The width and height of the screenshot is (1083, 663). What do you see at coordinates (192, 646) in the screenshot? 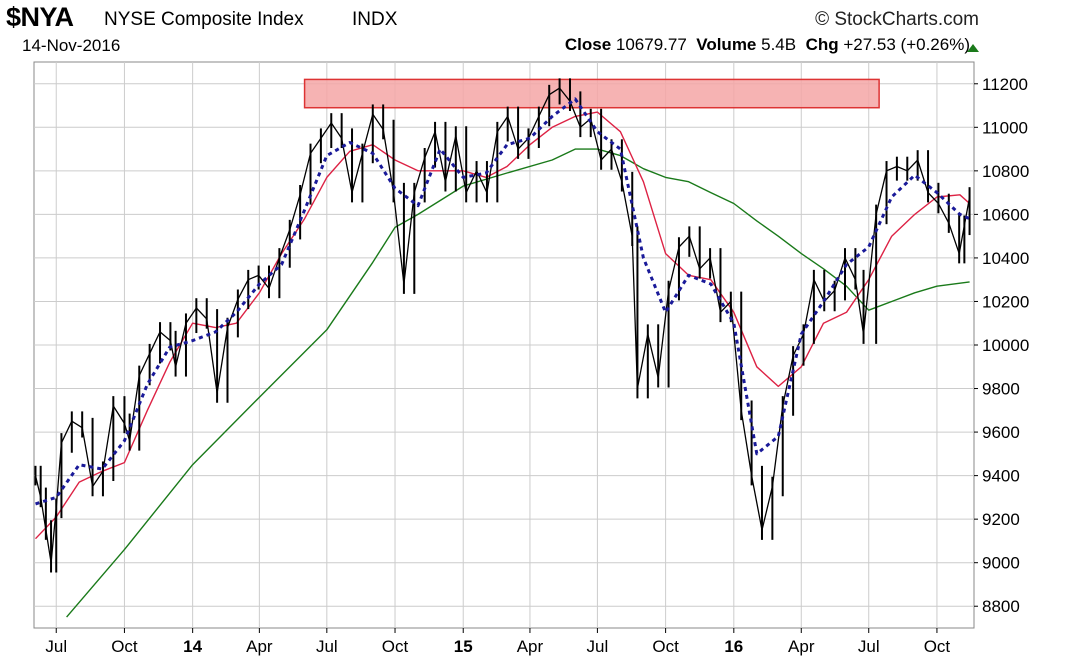
I see `x-tick-label: 14` at bounding box center [192, 646].